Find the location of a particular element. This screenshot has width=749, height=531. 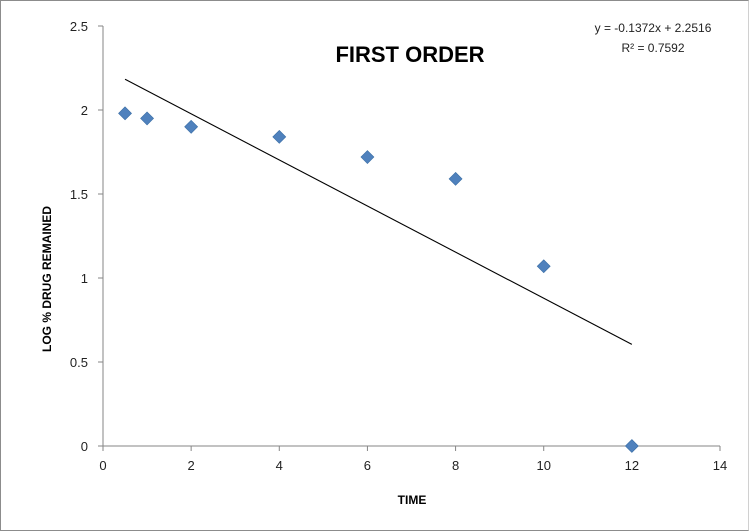

y-tick-label: 0.5 is located at coordinates (79, 362).